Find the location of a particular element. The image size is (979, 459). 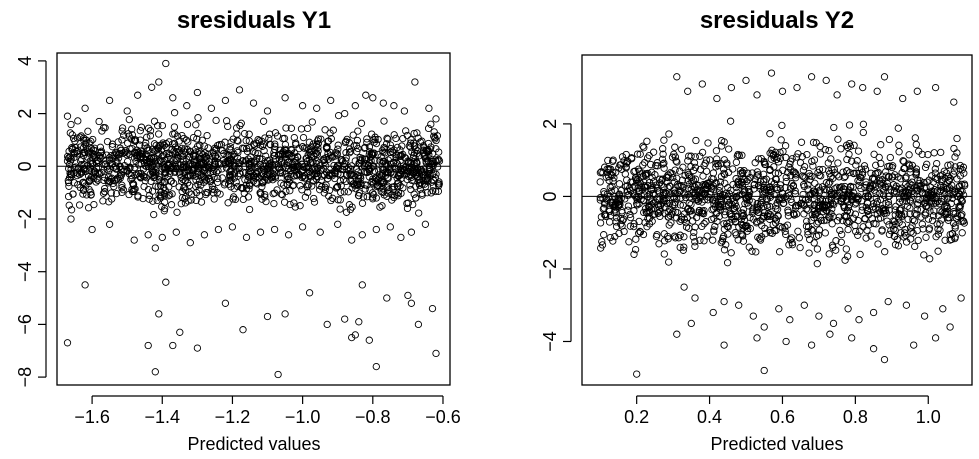

y-tick-label: −8 is located at coordinates (25, 377).